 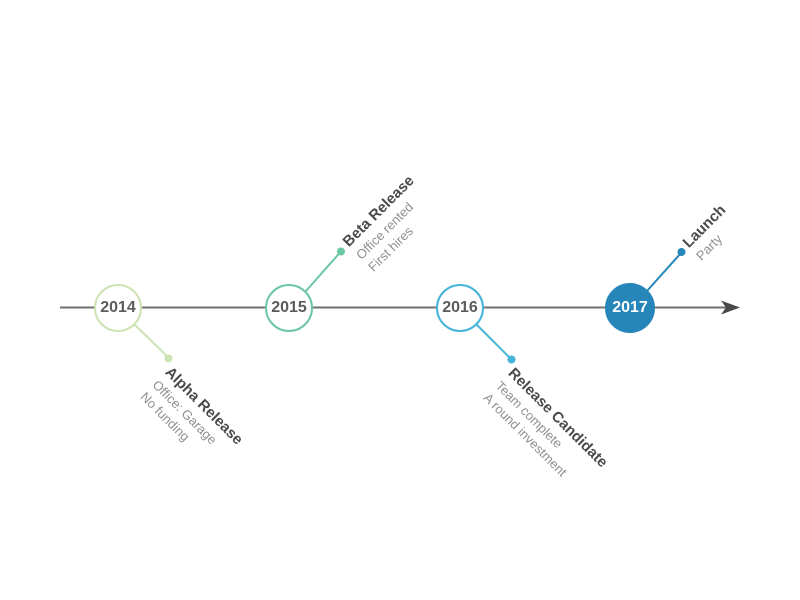 I want to click on year-text-2016: 2016, so click(x=460, y=307).